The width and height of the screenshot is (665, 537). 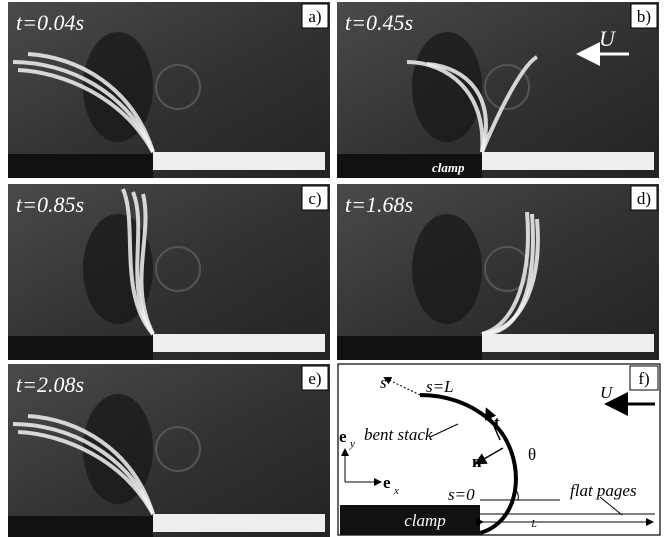 What do you see at coordinates (444, 430) in the screenshot?
I see `bent-stack-pointer` at bounding box center [444, 430].